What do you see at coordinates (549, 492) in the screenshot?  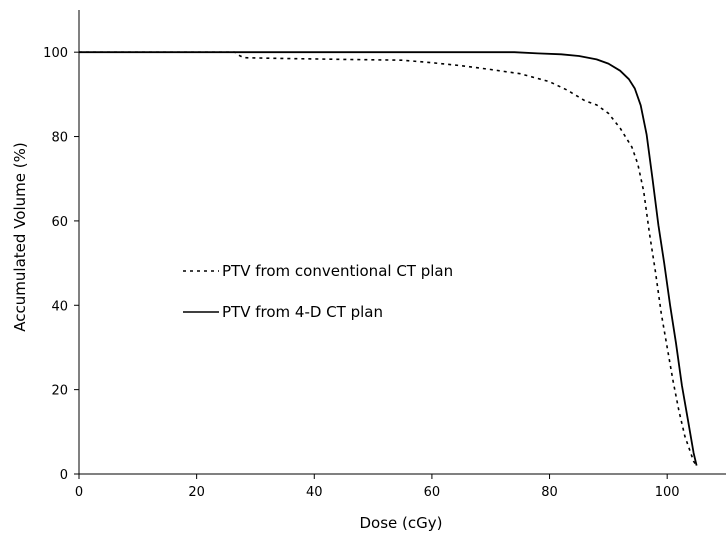 I see `x-tick-label: 80` at bounding box center [549, 492].